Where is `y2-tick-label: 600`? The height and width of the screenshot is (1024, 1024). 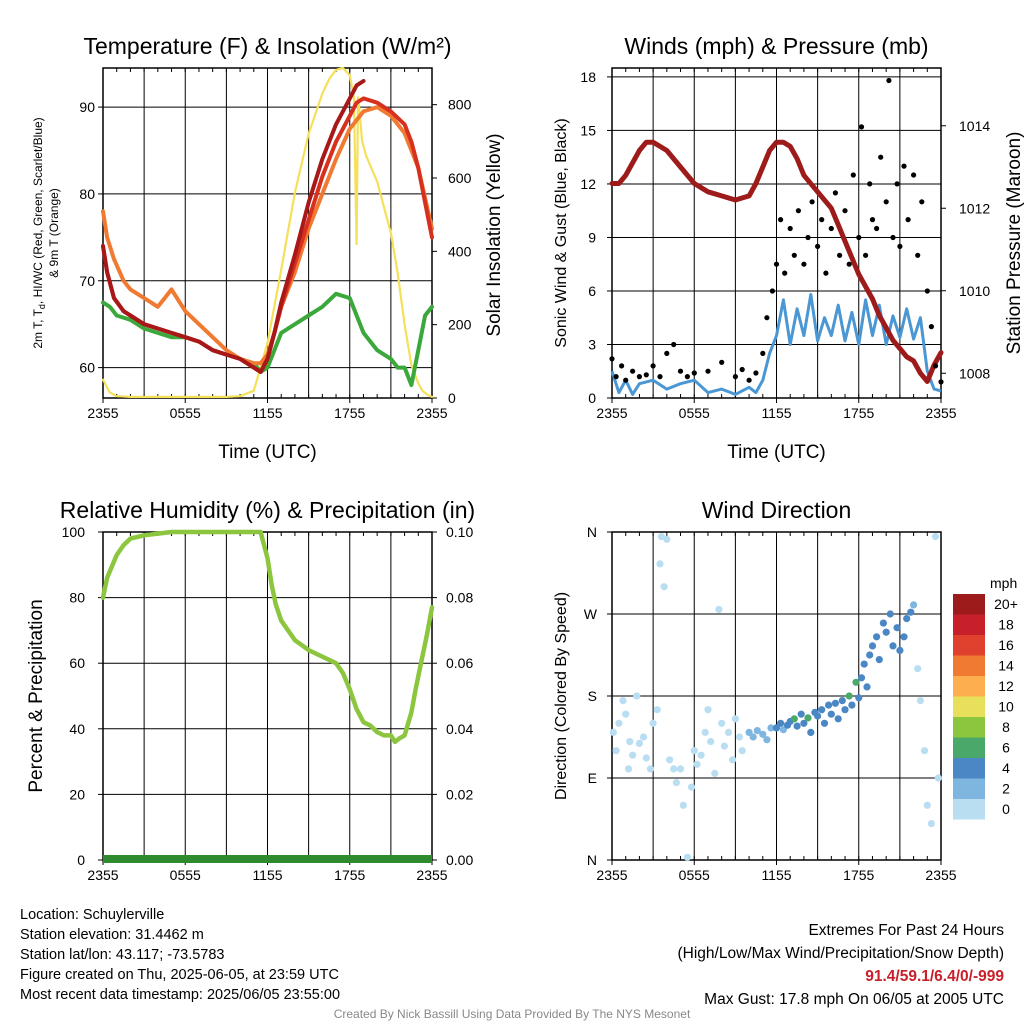
y2-tick-label: 600 is located at coordinates (460, 178).